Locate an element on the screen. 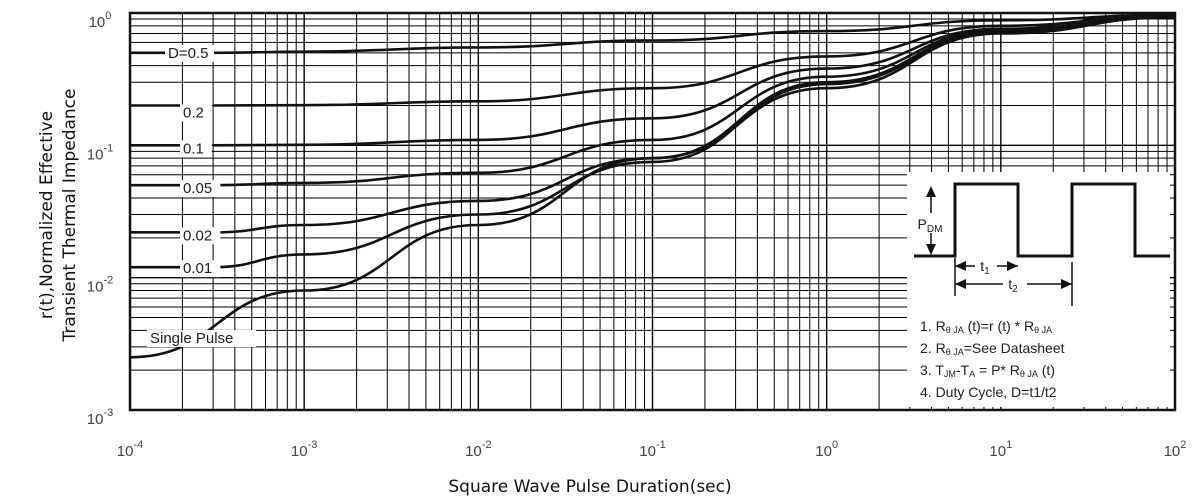  x-tick-label: 10⁻¹ is located at coordinates (652, 449).